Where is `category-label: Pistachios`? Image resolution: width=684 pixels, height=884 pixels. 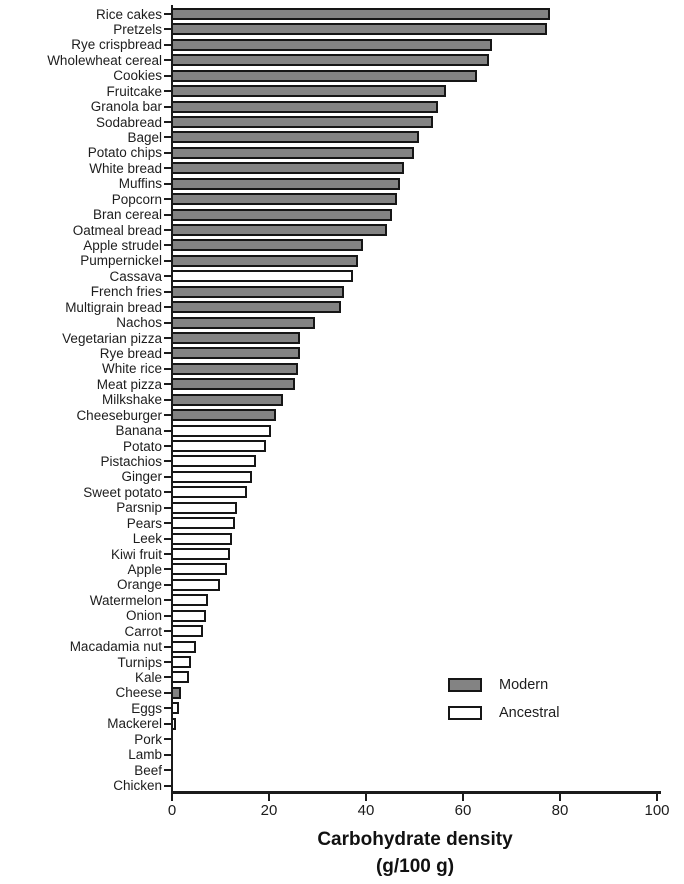
category-label: Pistachios is located at coordinates (131, 461).